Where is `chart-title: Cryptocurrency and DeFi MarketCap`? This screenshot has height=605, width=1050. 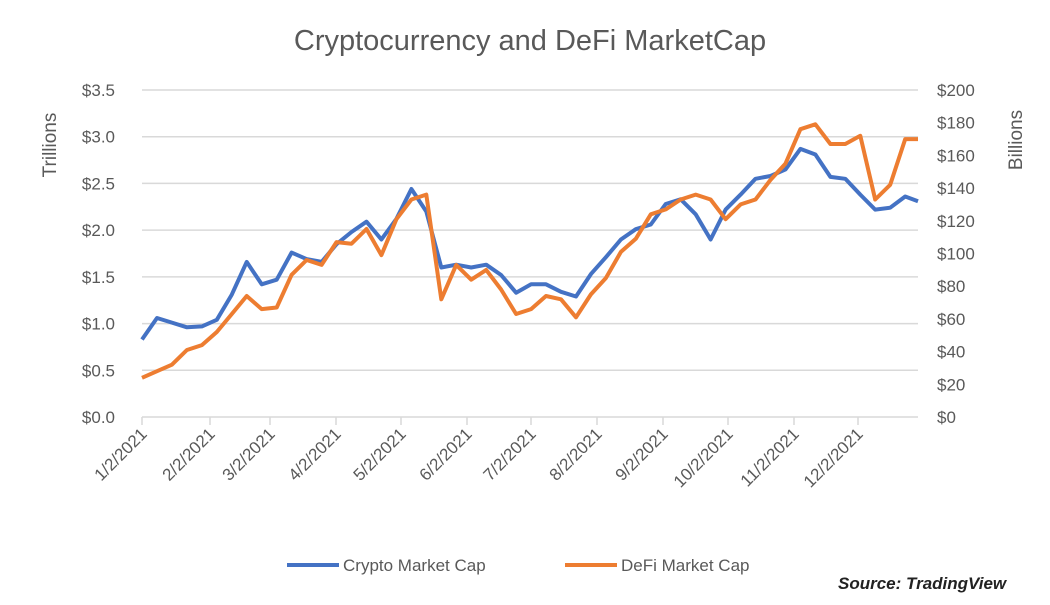 chart-title: Cryptocurrency and DeFi MarketCap is located at coordinates (530, 41).